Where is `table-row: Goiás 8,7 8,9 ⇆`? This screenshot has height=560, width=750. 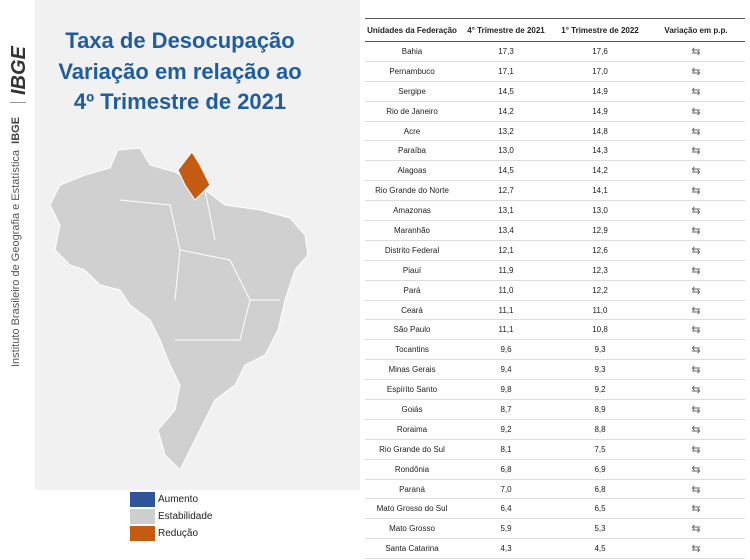
table-row: Goiás 8,7 8,9 ⇆ is located at coordinates (555, 409).